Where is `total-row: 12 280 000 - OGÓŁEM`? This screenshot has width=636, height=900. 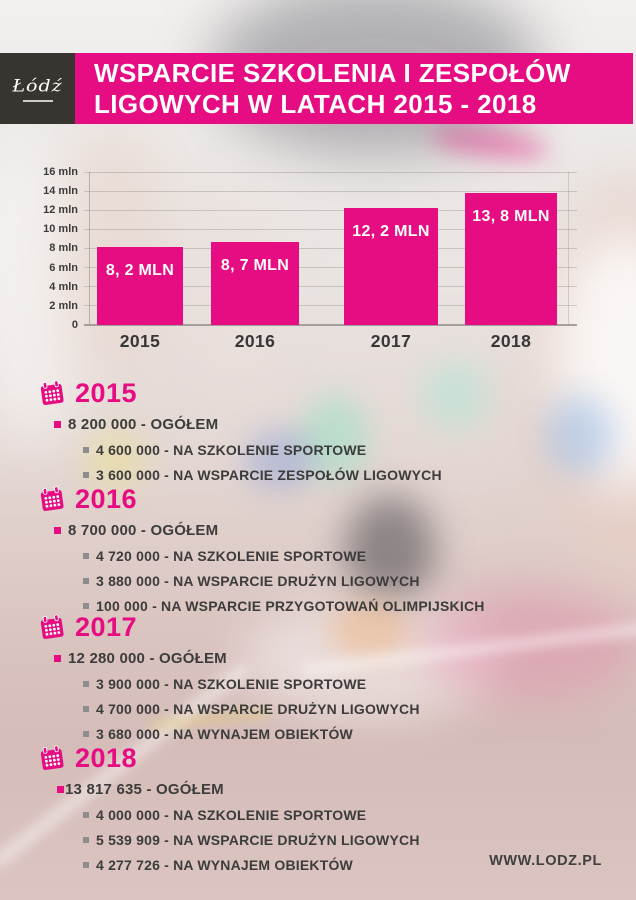 total-row: 12 280 000 - OGÓŁEM is located at coordinates (337, 658).